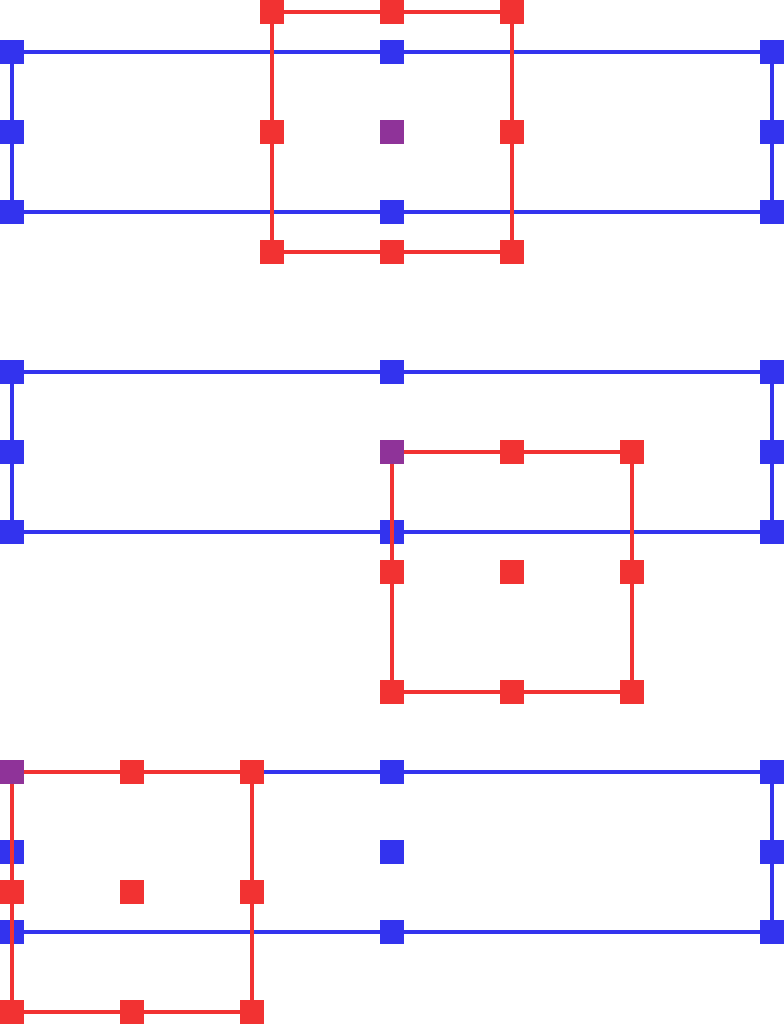 This screenshot has width=784, height=1024. Describe the element at coordinates (392, 852) in the screenshot. I see `wide-rect-handle-center` at that location.